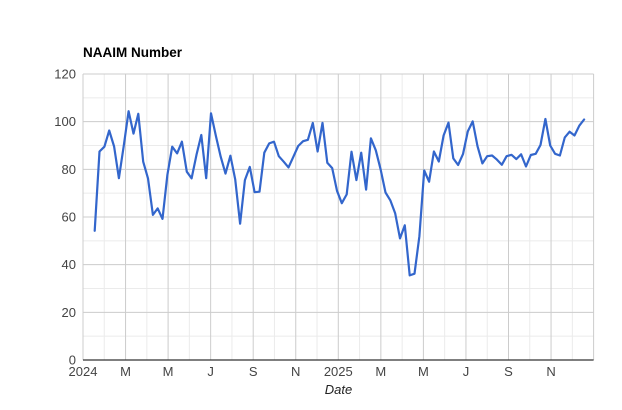  I want to click on y-axis-tick-labels: 0 20 40 60 80 100 120, so click(65, 217).